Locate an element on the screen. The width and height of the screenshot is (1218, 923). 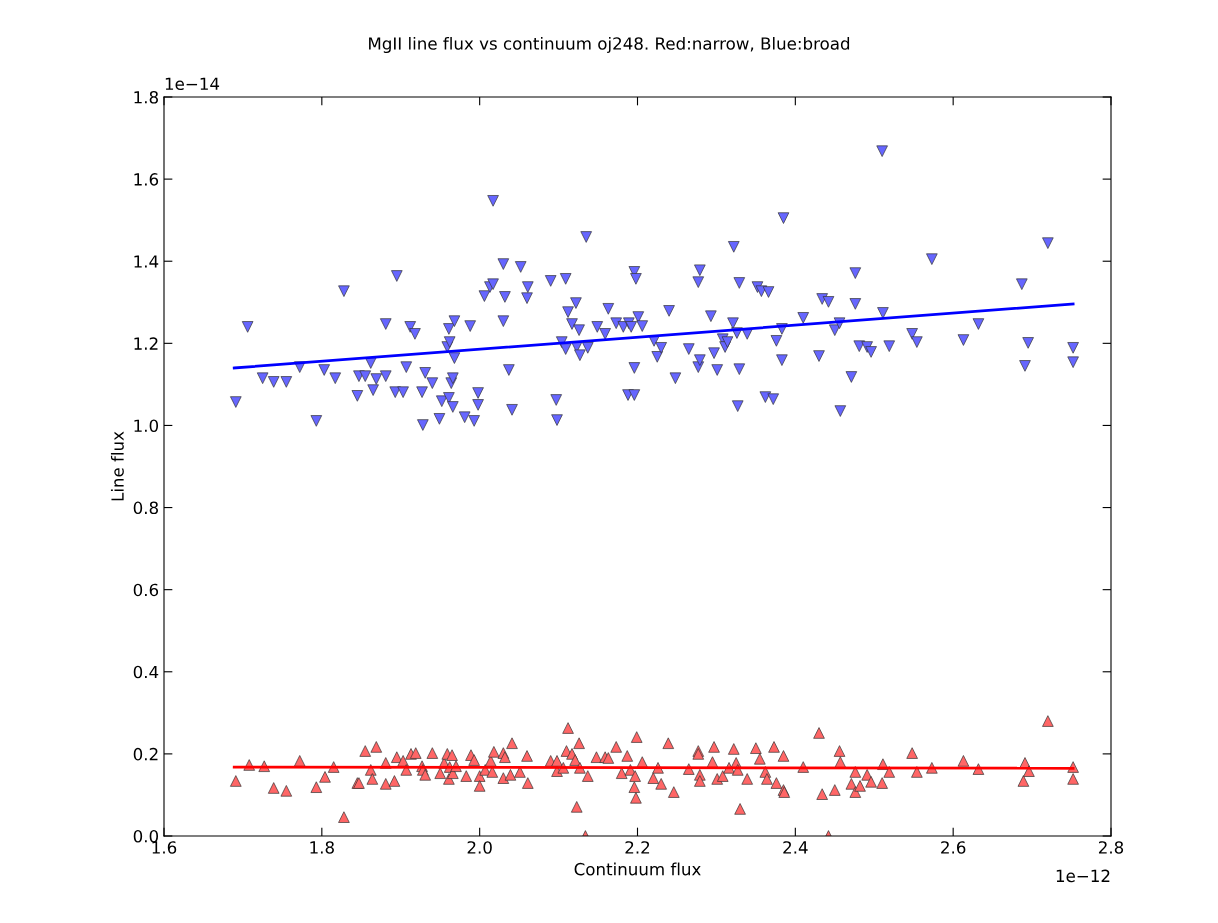
text: 1e−14 is located at coordinates (192, 84).